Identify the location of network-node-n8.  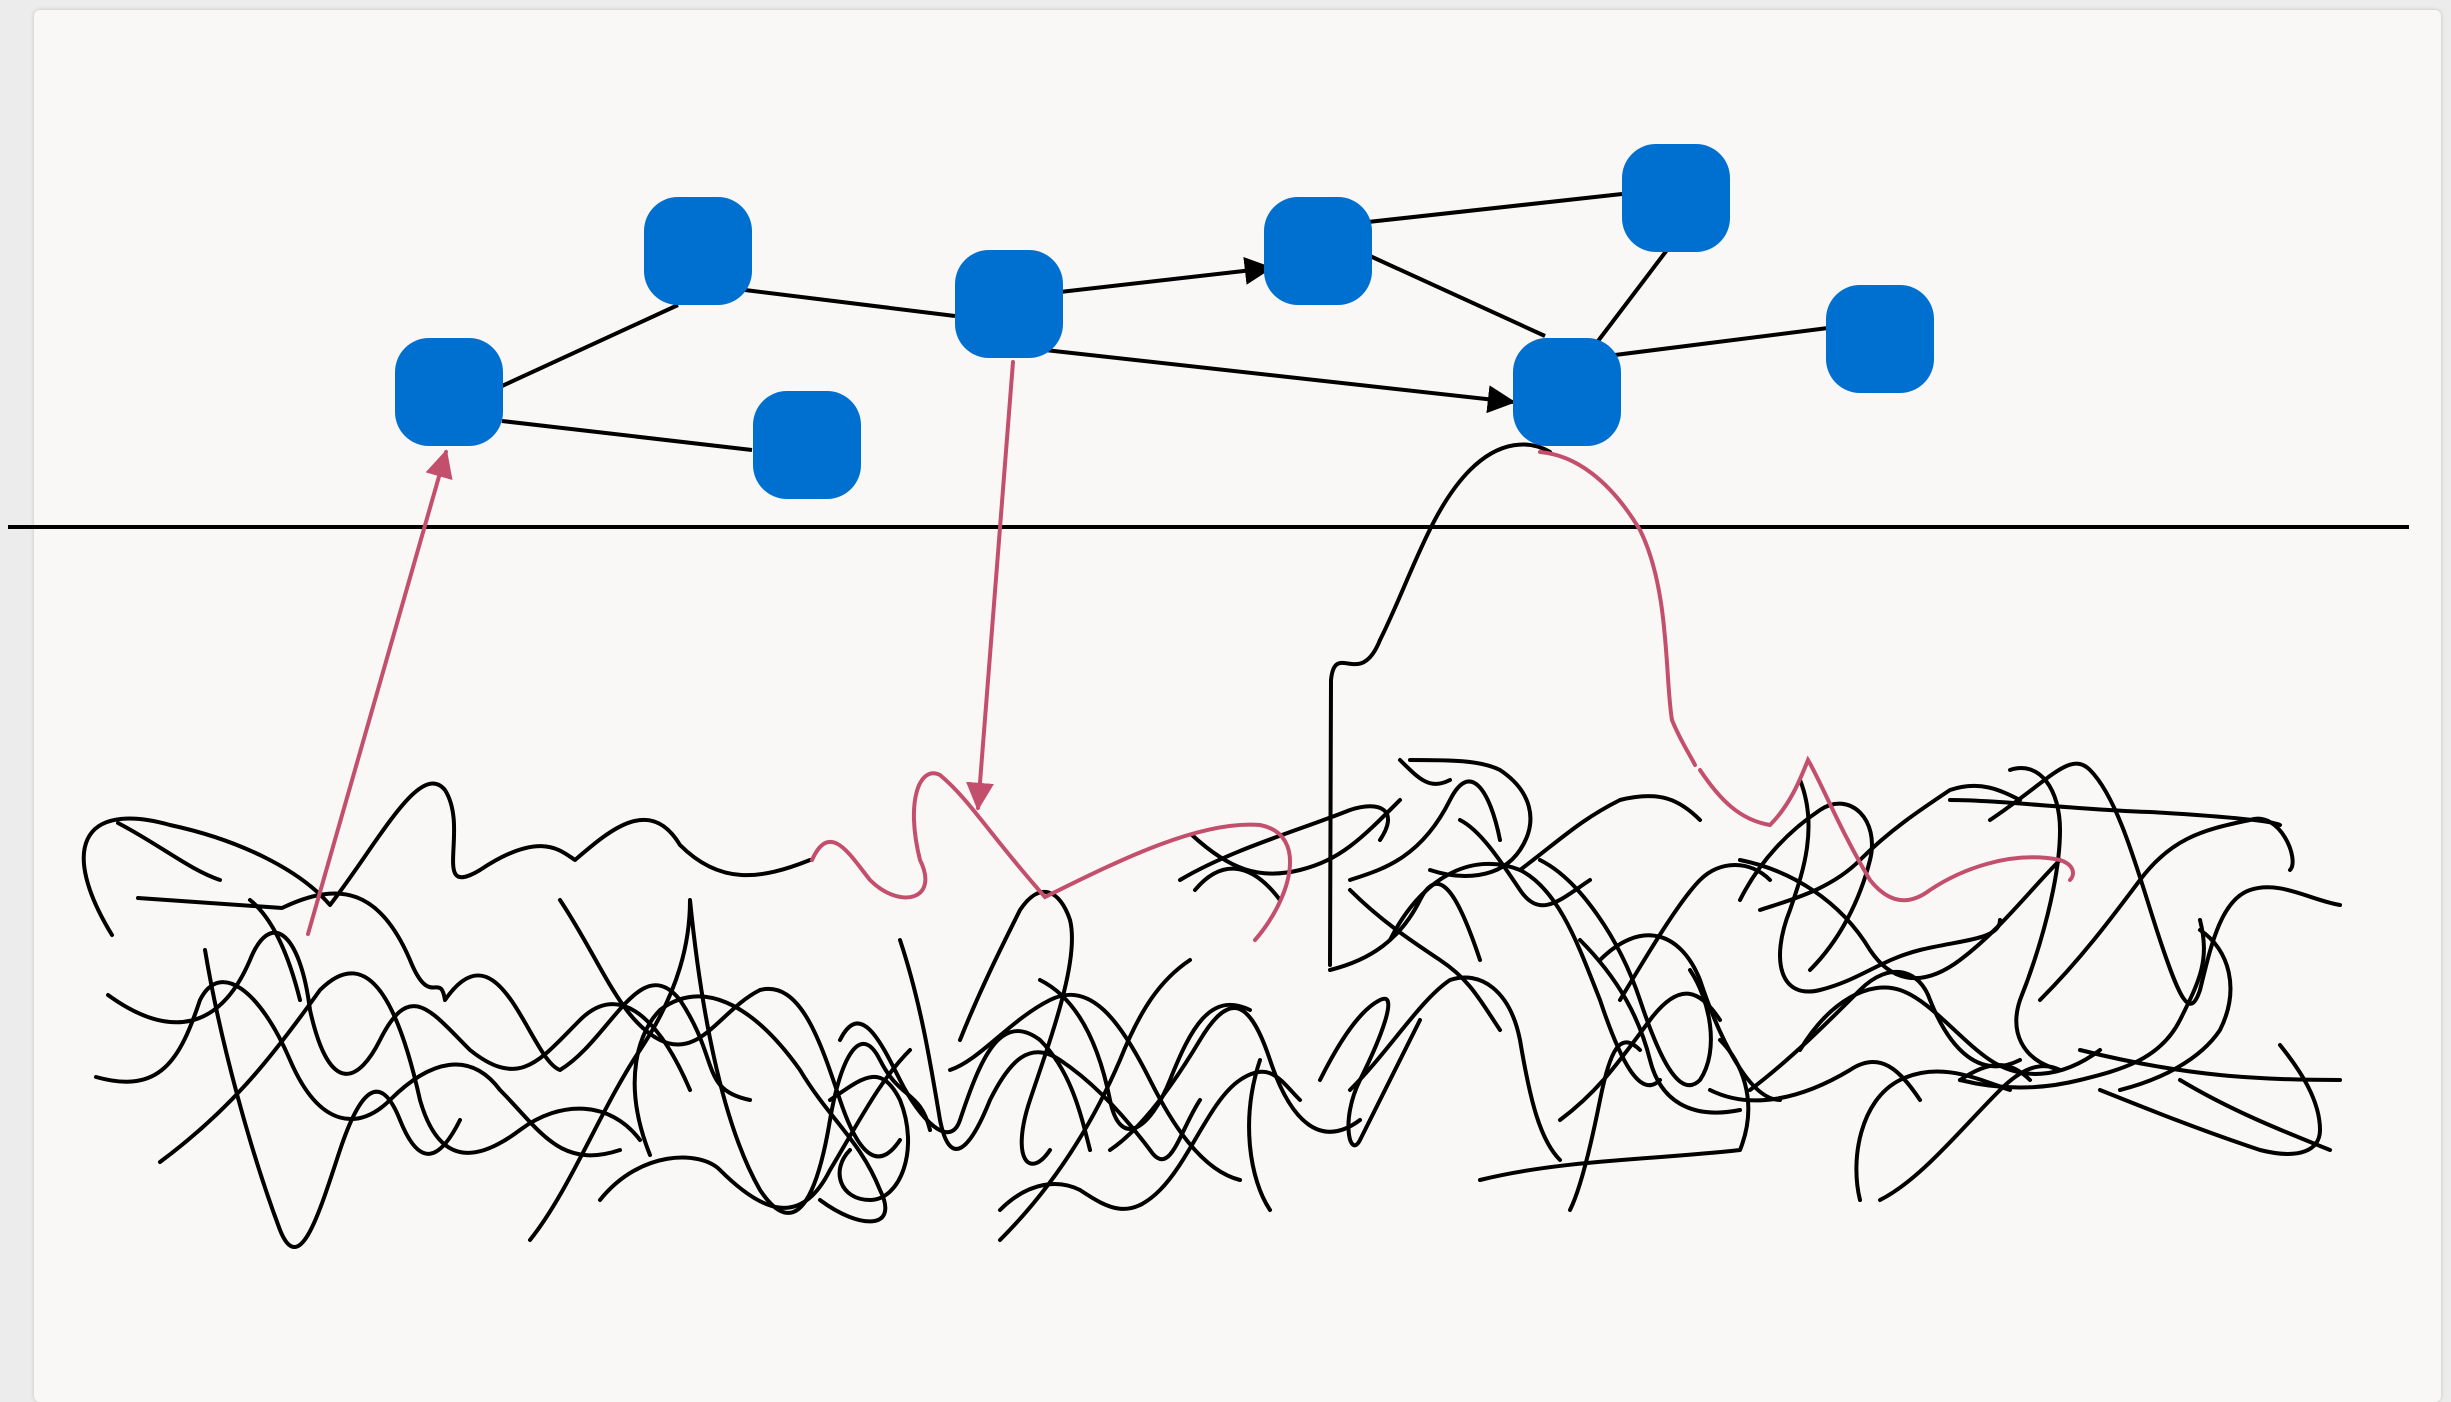
(1880, 339).